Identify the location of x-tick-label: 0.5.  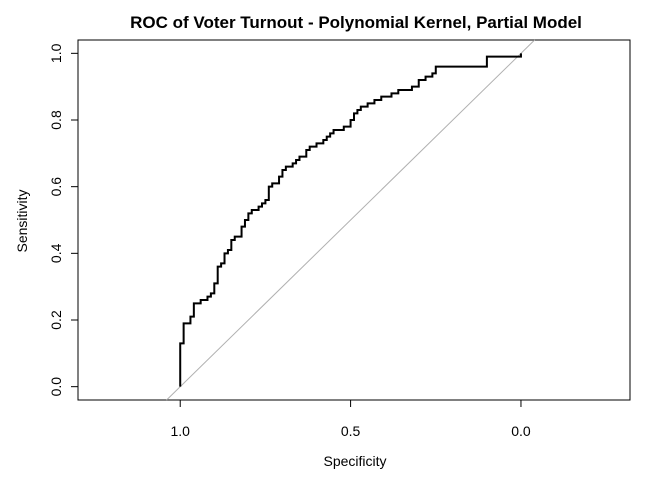
(351, 431).